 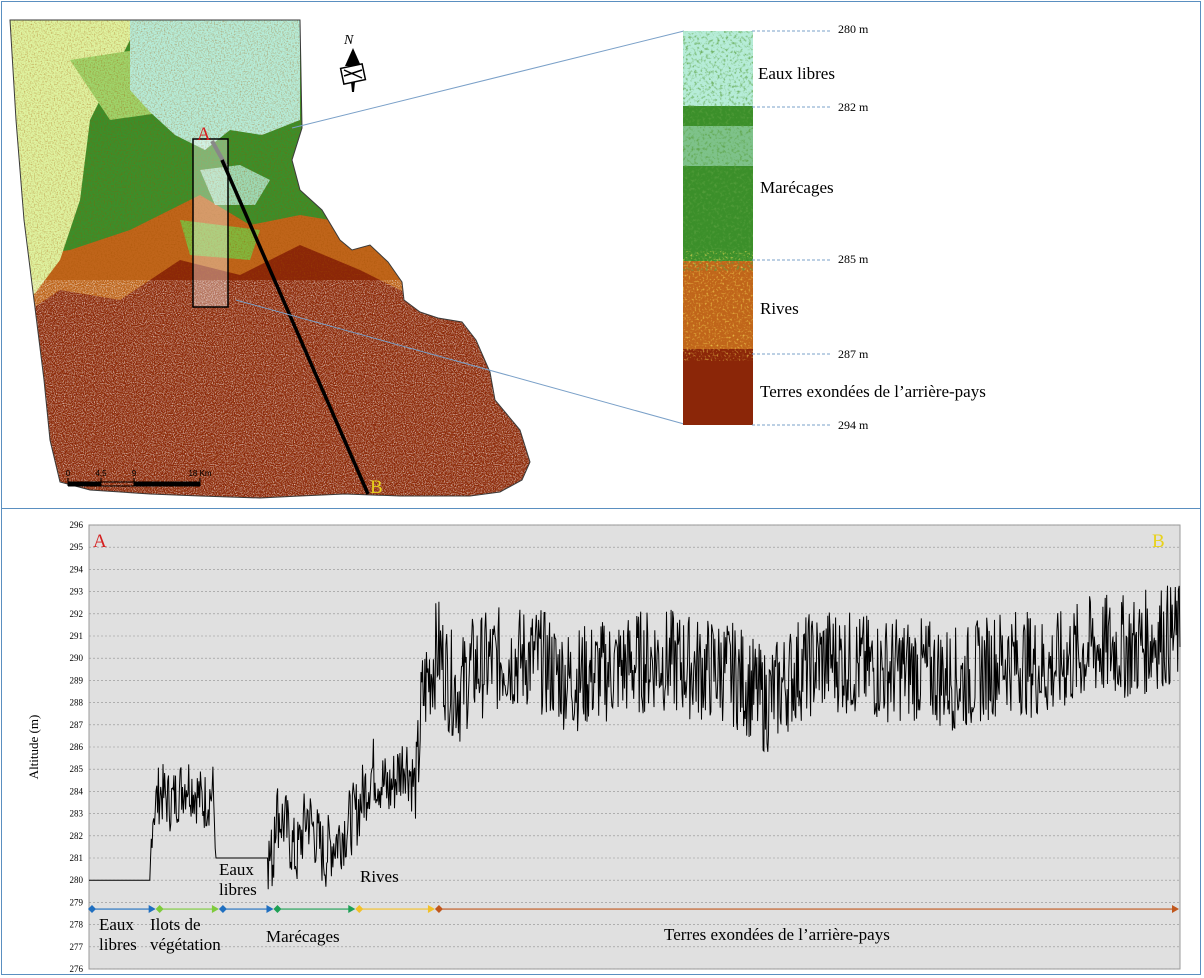 What do you see at coordinates (77, 858) in the screenshot?
I see `y-tick-label: 281` at bounding box center [77, 858].